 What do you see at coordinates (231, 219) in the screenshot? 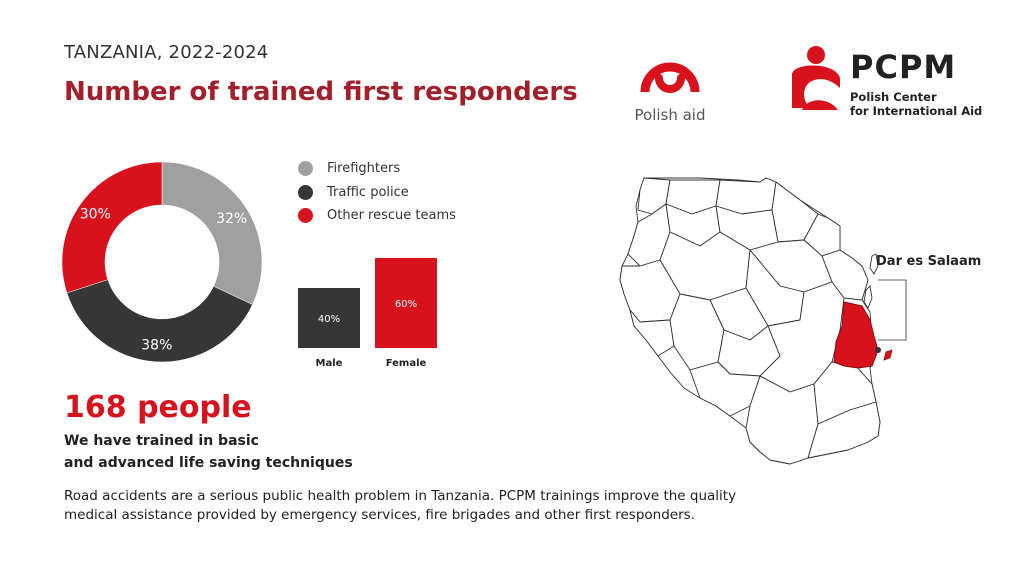
I see `donut-label-firefighters: 32%` at bounding box center [231, 219].